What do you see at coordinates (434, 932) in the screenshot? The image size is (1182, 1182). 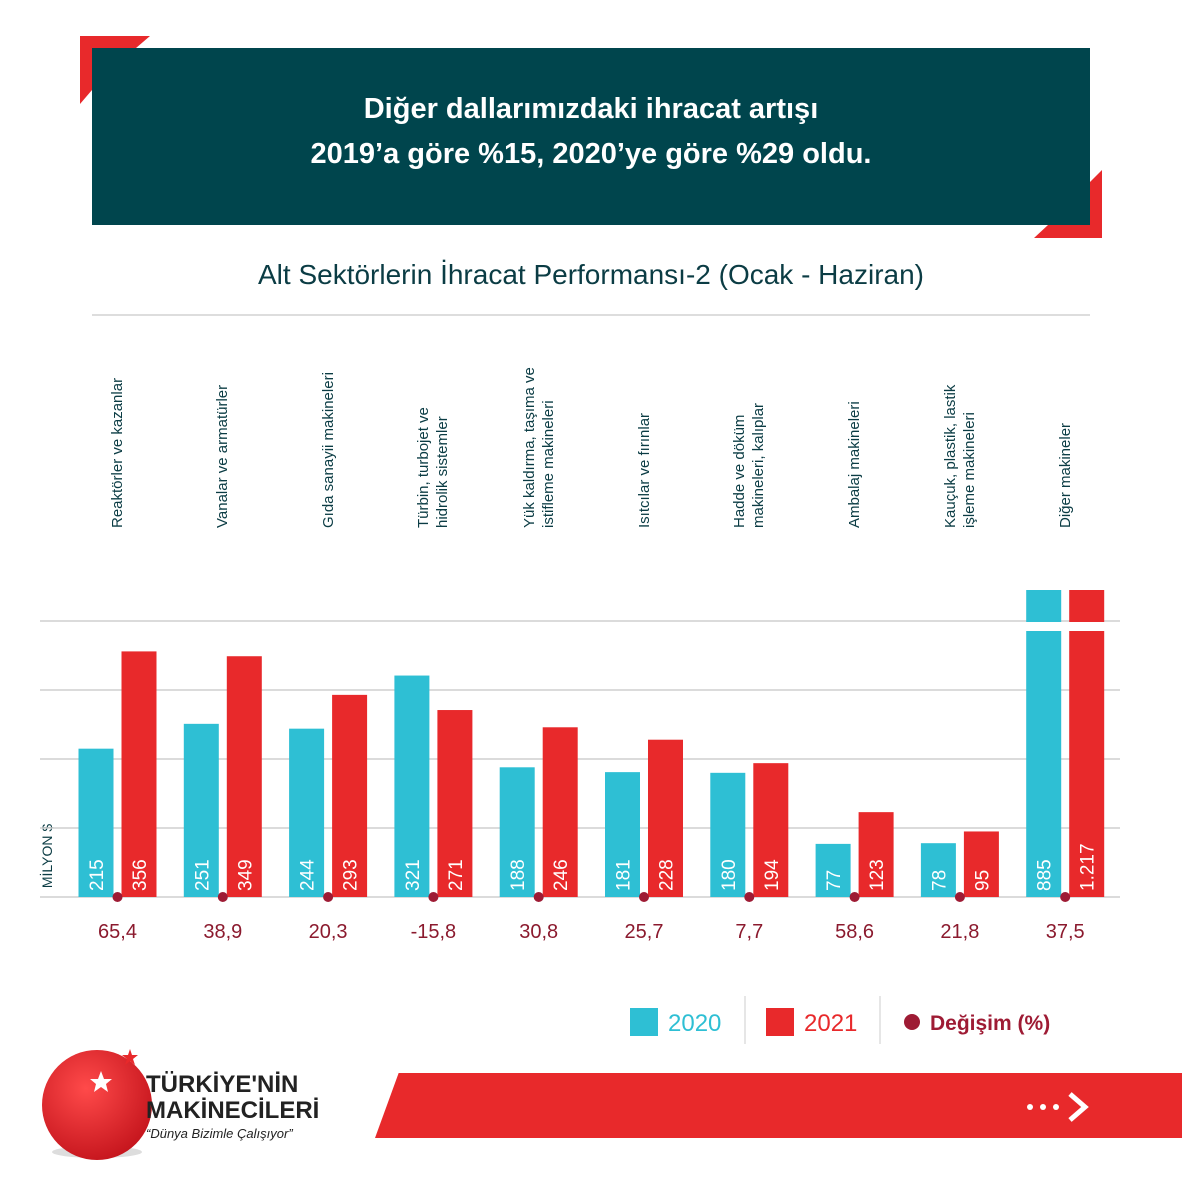 I see `change-label: -15,8` at bounding box center [434, 932].